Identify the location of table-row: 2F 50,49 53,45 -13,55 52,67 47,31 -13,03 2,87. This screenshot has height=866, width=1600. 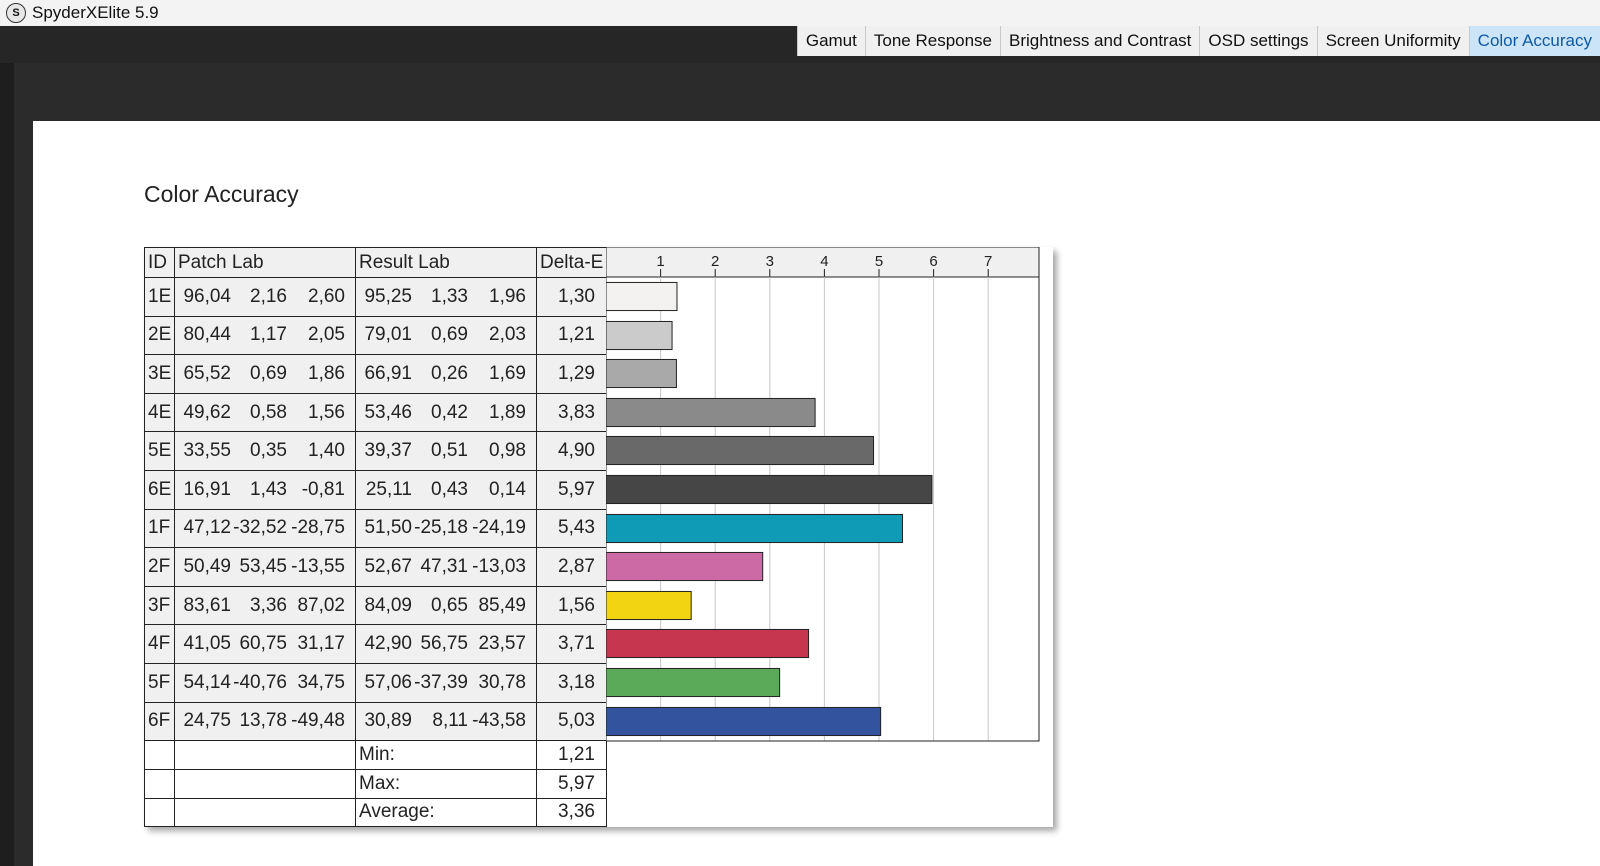
(375, 567).